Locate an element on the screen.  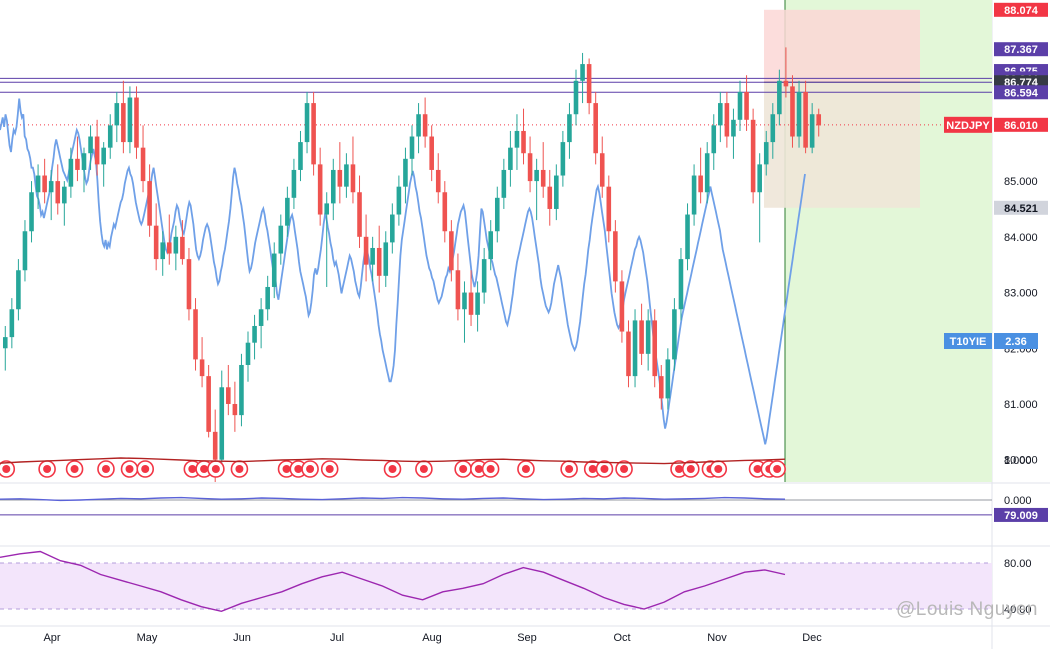
compare-symbol-tag-bg is located at coordinates (968, 341).